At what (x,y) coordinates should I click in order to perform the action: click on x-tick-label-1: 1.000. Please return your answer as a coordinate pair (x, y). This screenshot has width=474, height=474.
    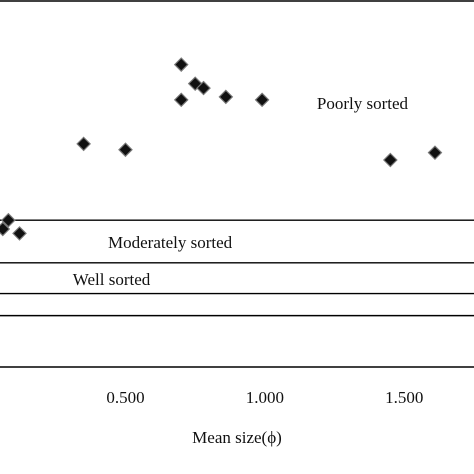
    Looking at the image, I should click on (265, 397).